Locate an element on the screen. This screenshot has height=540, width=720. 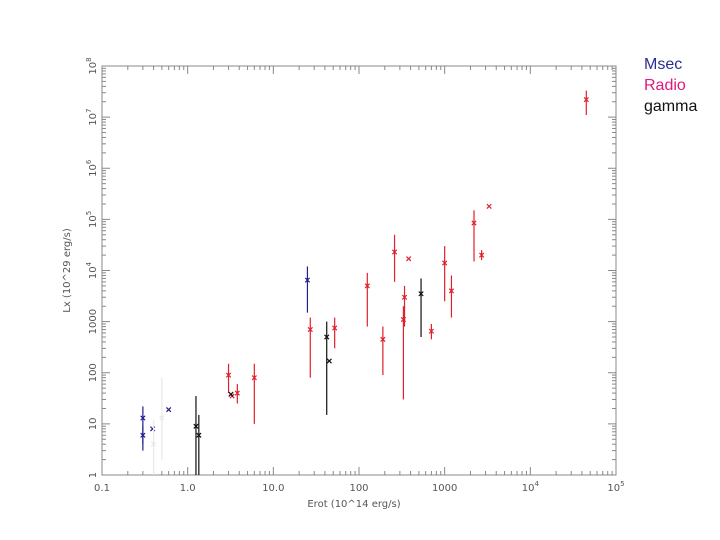
legend: Msec Radio gamma is located at coordinates (670, 85).